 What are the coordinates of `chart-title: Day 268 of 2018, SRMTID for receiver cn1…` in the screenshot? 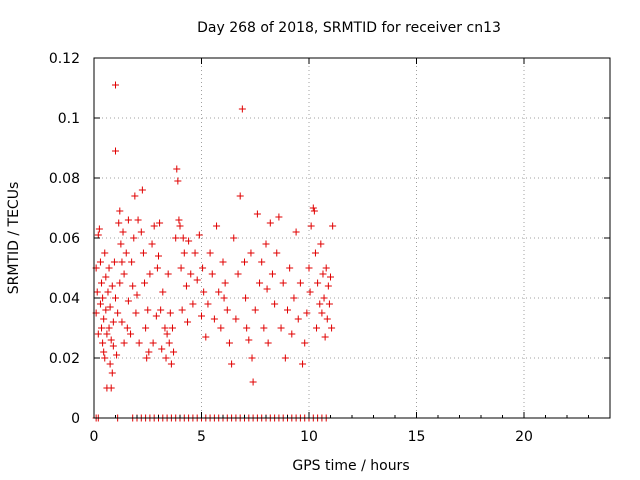 It's located at (349, 28).